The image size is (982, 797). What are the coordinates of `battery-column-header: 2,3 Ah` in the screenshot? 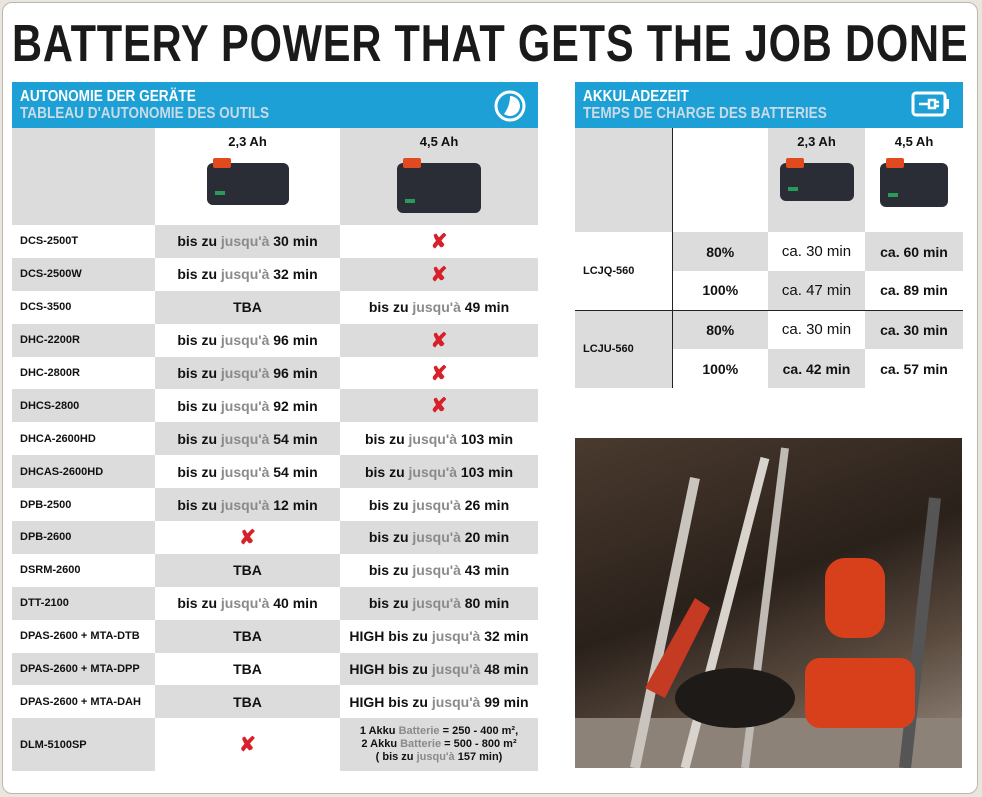 It's located at (816, 180).